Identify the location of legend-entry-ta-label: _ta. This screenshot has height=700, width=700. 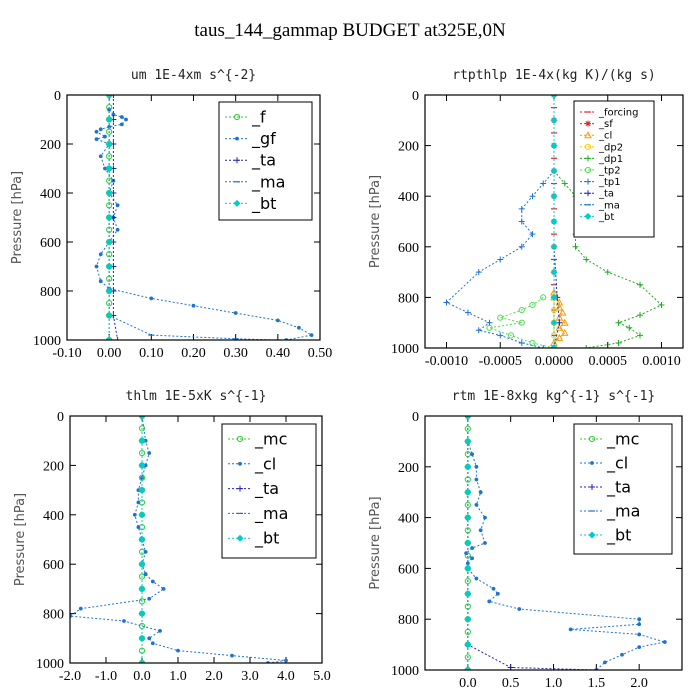
(606, 194).